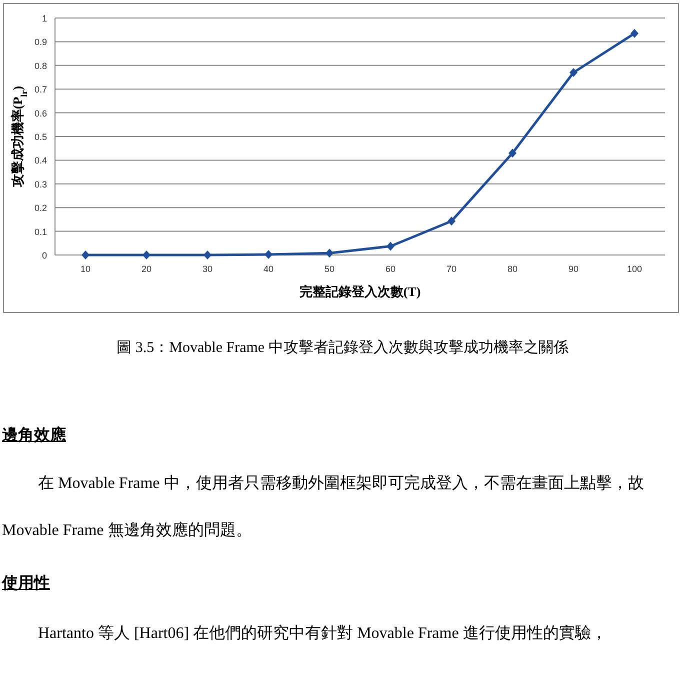  I want to click on x-tick-label: 70, so click(451, 269).